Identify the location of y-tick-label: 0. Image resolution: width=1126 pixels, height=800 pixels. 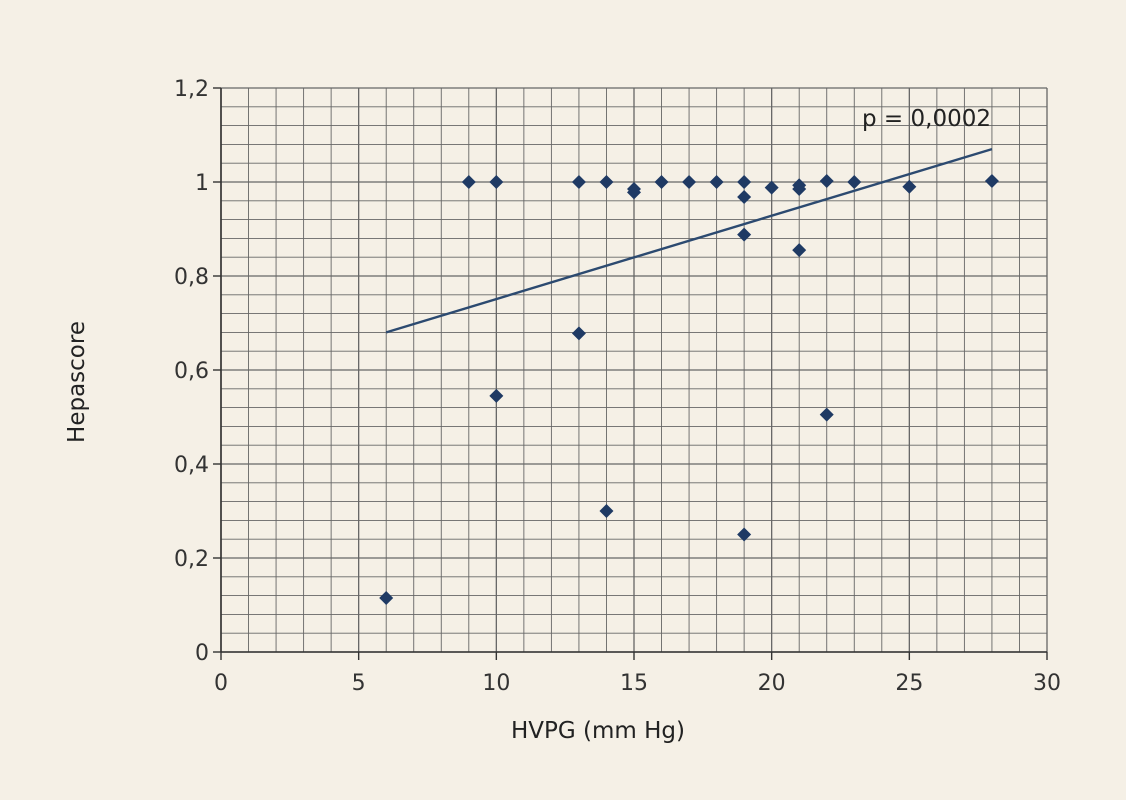
(202, 653).